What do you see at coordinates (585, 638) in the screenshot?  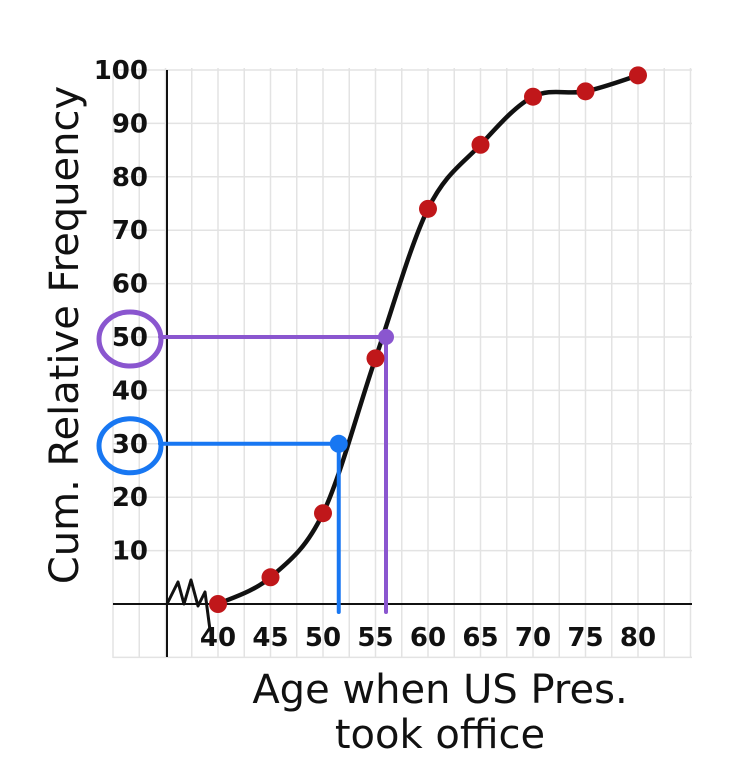 I see `x-tick-label: 75` at bounding box center [585, 638].